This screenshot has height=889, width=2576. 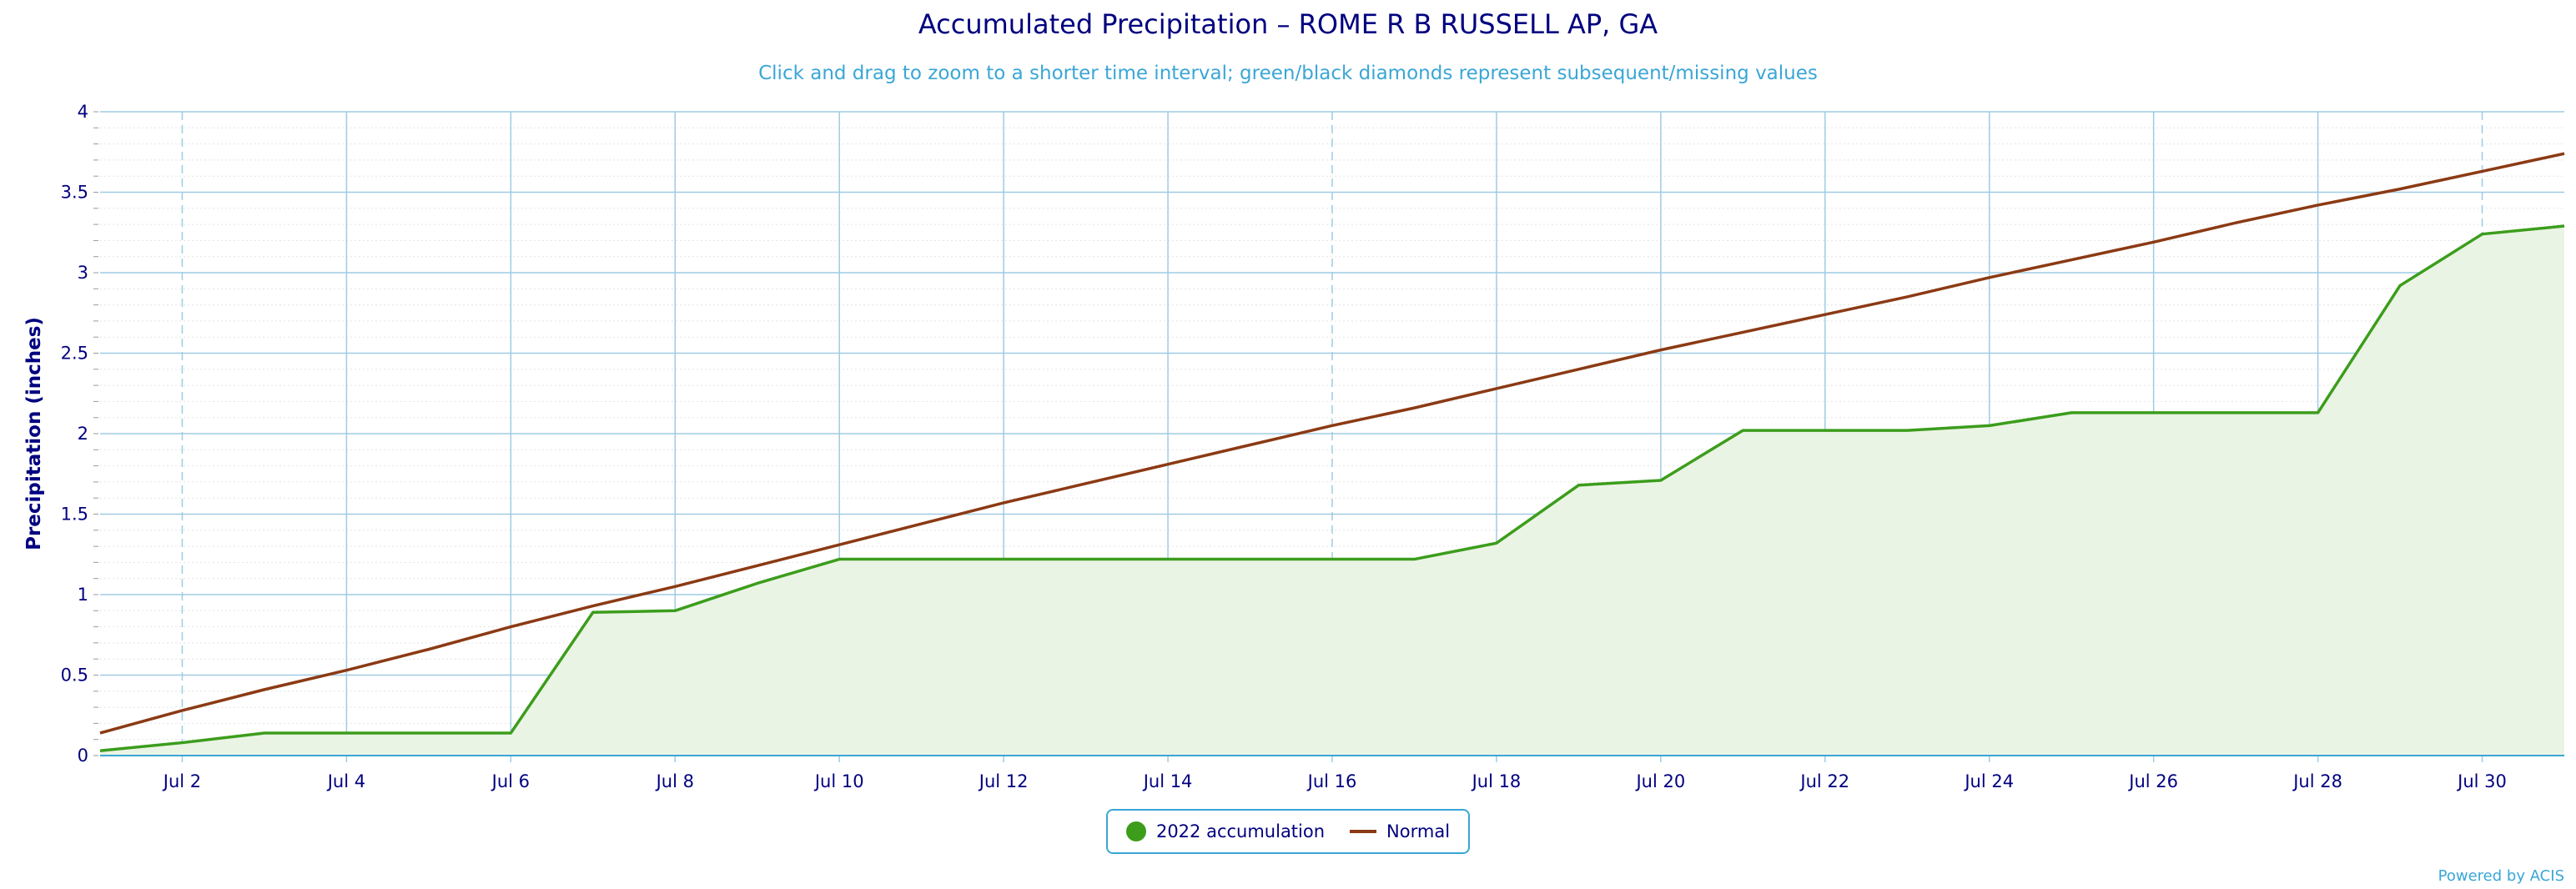 What do you see at coordinates (1167, 781) in the screenshot?
I see `x-tick-label: Jul 14` at bounding box center [1167, 781].